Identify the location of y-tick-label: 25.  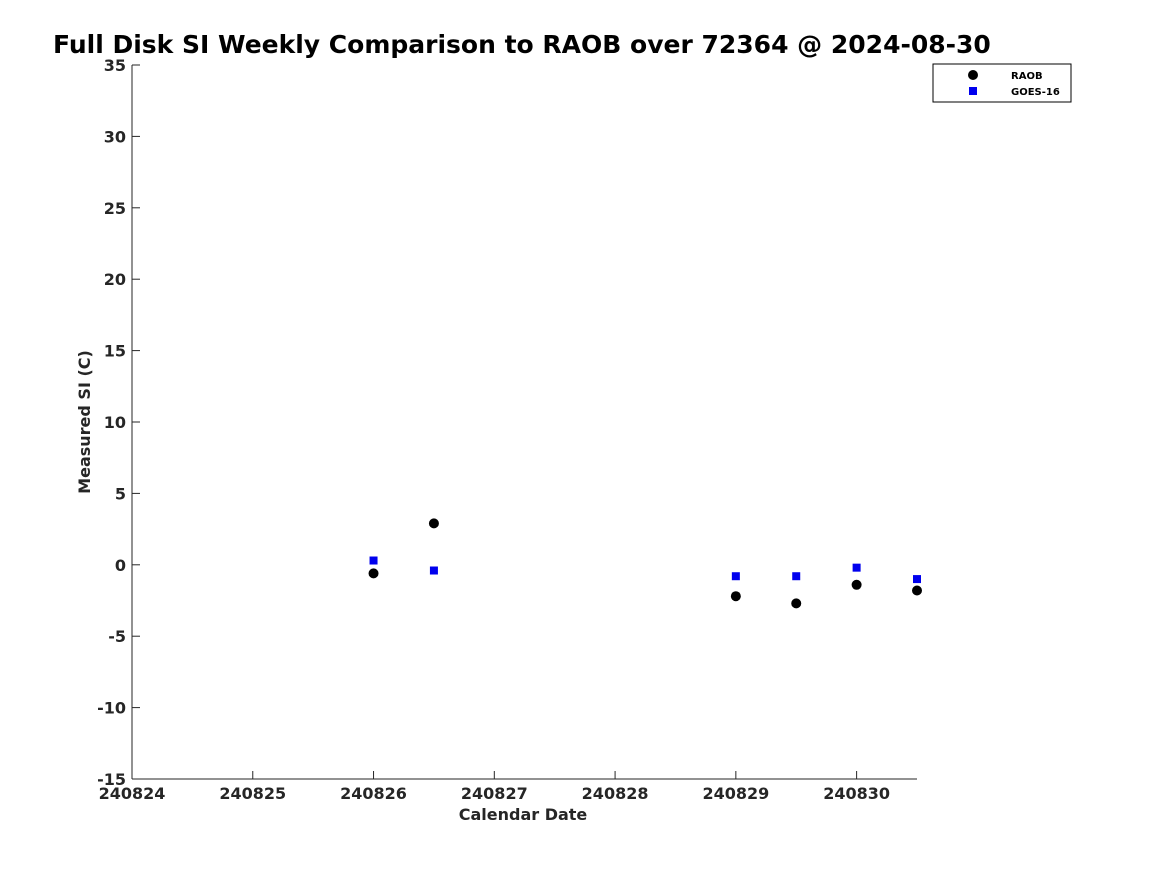
(115, 208).